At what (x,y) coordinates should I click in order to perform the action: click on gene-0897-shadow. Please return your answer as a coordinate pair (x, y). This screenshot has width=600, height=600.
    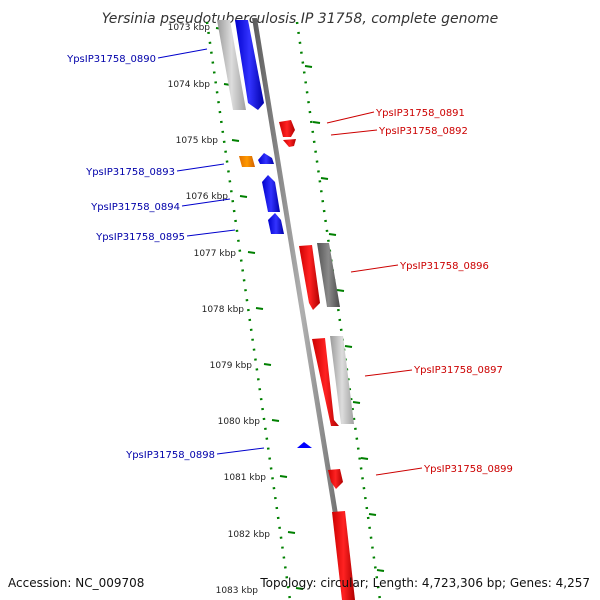
    Looking at the image, I should click on (342, 380).